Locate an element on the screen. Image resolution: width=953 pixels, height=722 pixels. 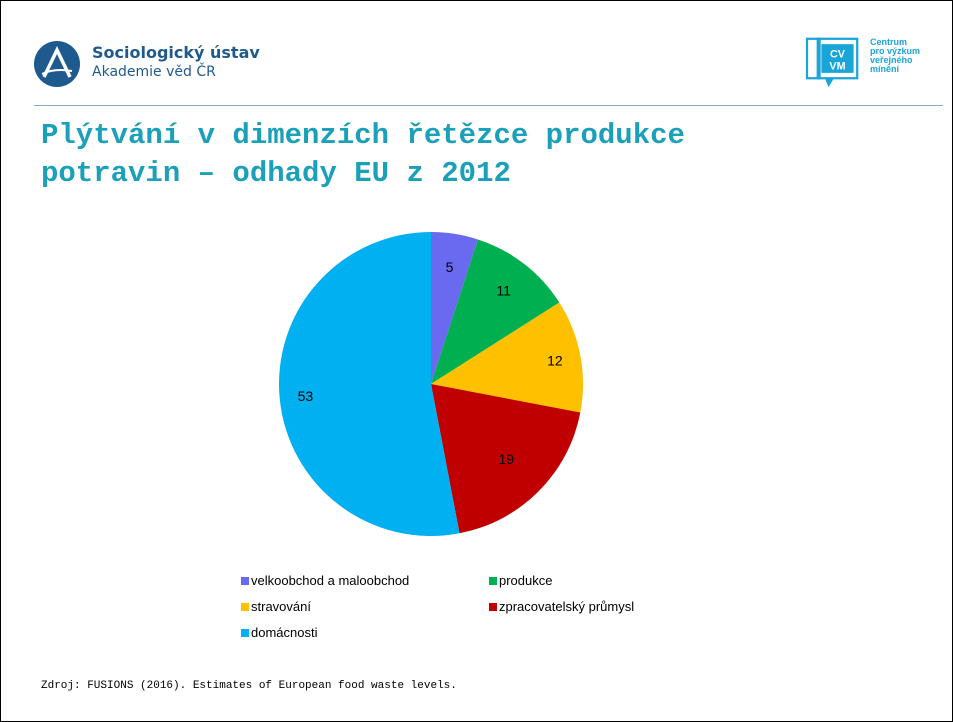
cvvm-letters-bottom: VM is located at coordinates (837, 66).